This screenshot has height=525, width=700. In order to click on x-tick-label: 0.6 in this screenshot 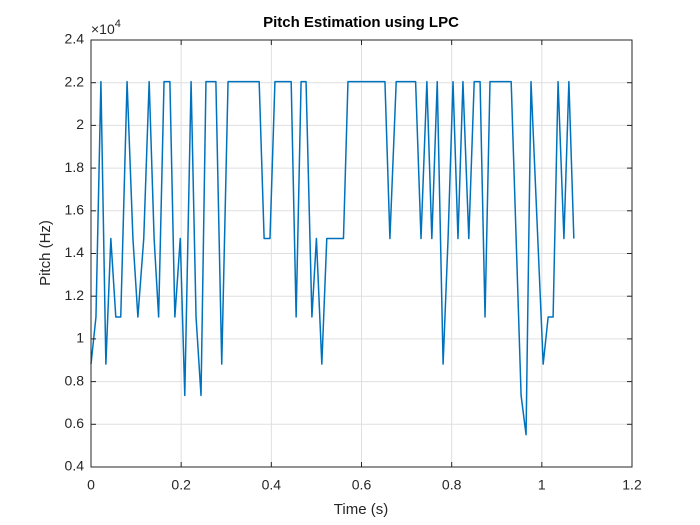, I will do `click(362, 485)`.